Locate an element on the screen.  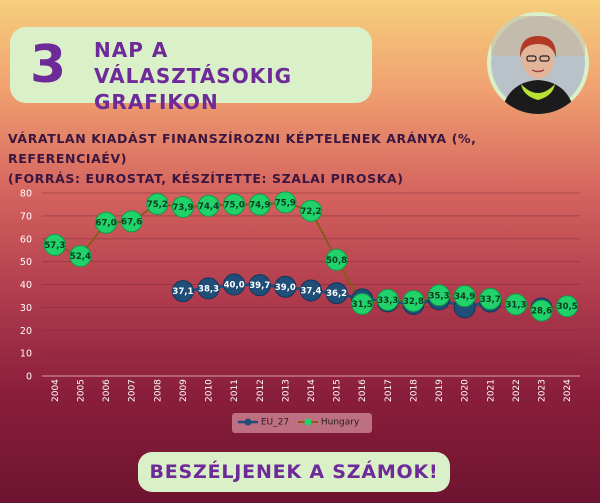
eu-data-label: 37,4 is located at coordinates (311, 291).